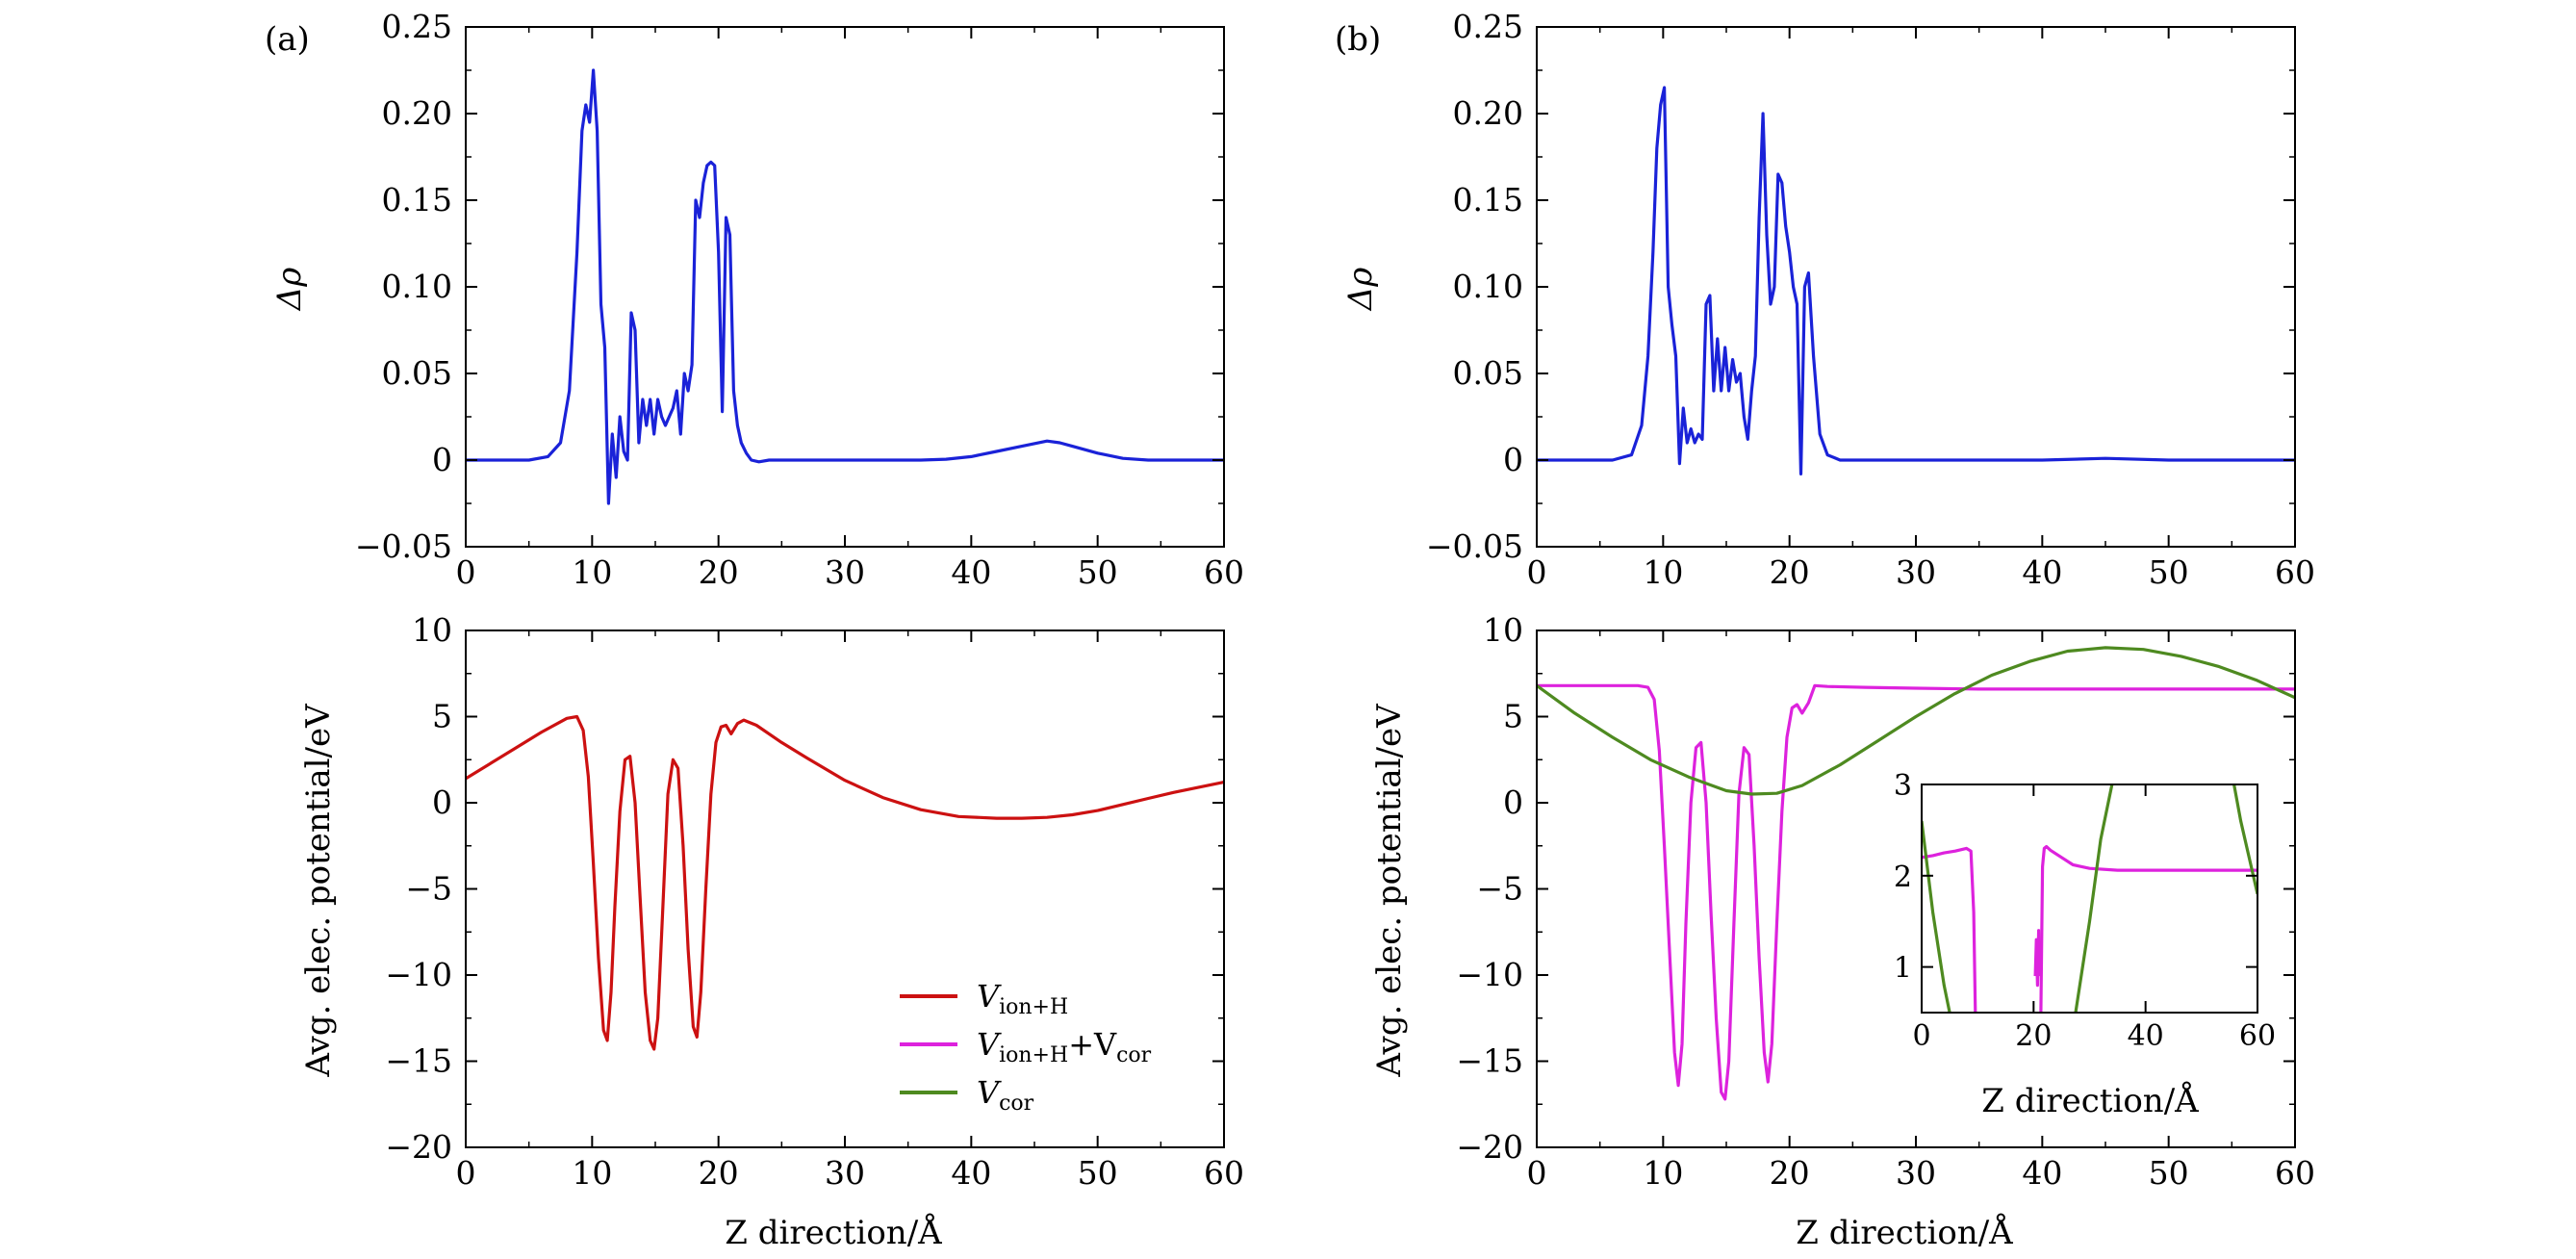 The width and height of the screenshot is (2576, 1259). I want to click on a-top-ylabel: Δρ, so click(289, 290).